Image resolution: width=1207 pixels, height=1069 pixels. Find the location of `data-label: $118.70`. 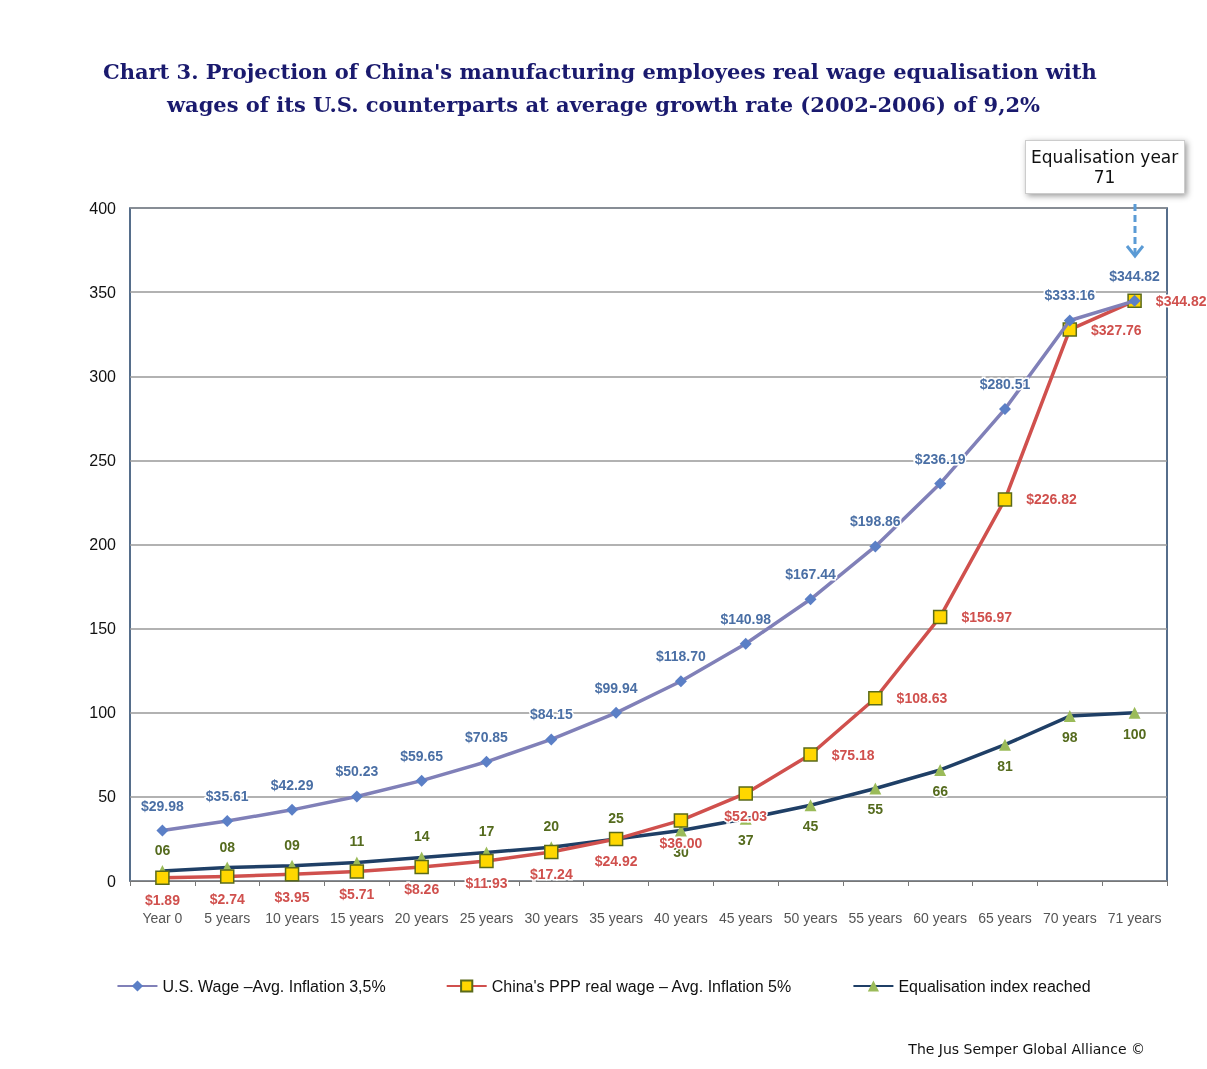

data-label: $118.70 is located at coordinates (681, 656).